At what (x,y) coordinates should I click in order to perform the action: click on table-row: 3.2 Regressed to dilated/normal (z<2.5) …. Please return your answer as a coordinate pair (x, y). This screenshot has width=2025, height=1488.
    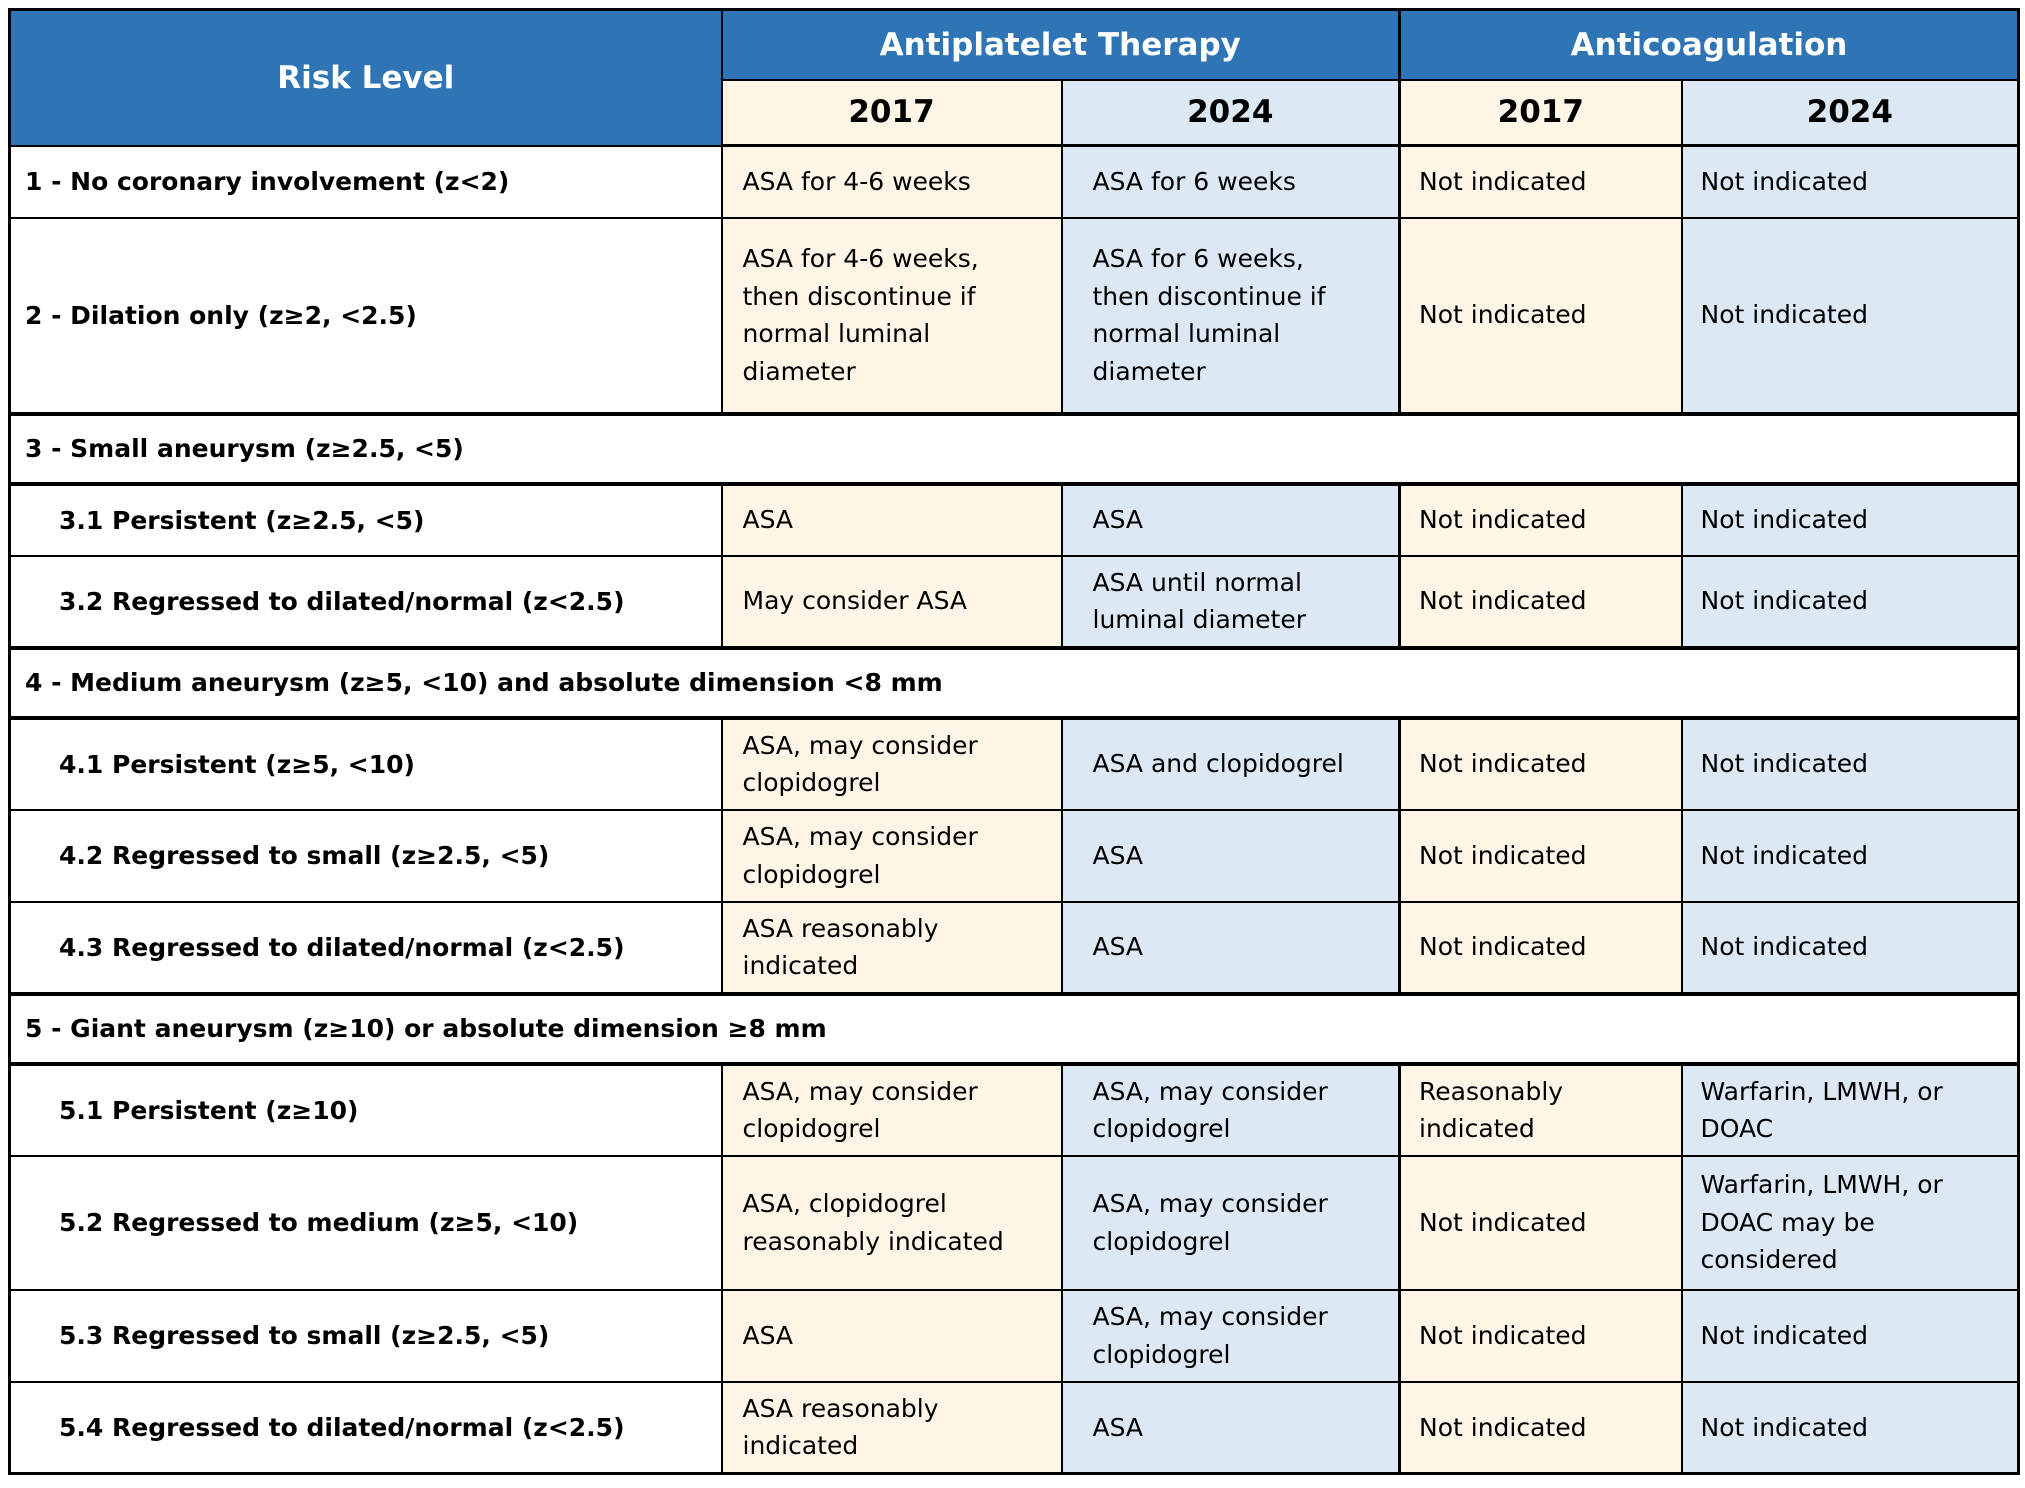
    Looking at the image, I should click on (1014, 601).